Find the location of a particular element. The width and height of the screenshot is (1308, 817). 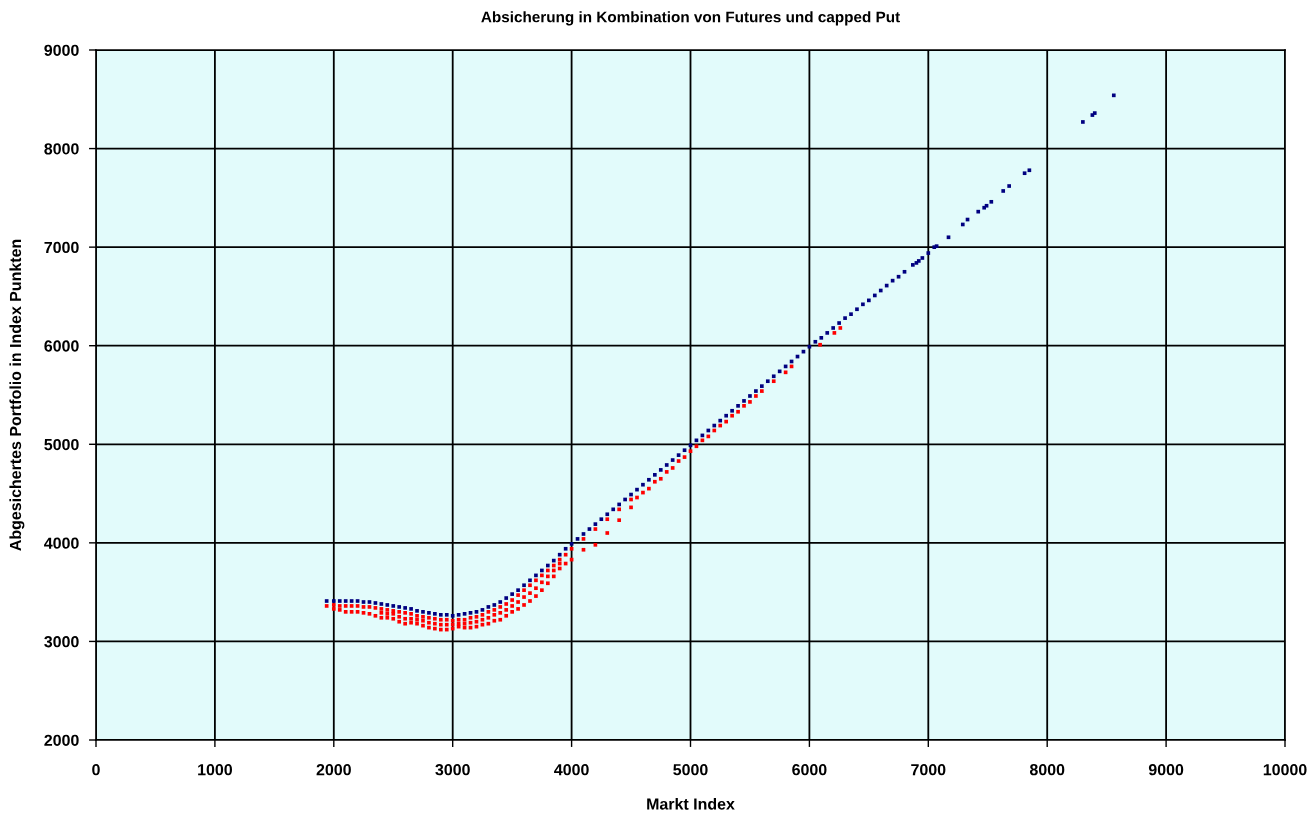

y-tick-label: 2000 is located at coordinates (61, 740).